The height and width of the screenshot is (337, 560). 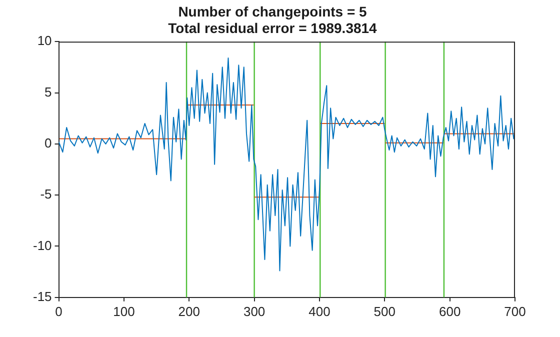 What do you see at coordinates (44, 40) in the screenshot?
I see `y-tick-label: 10` at bounding box center [44, 40].